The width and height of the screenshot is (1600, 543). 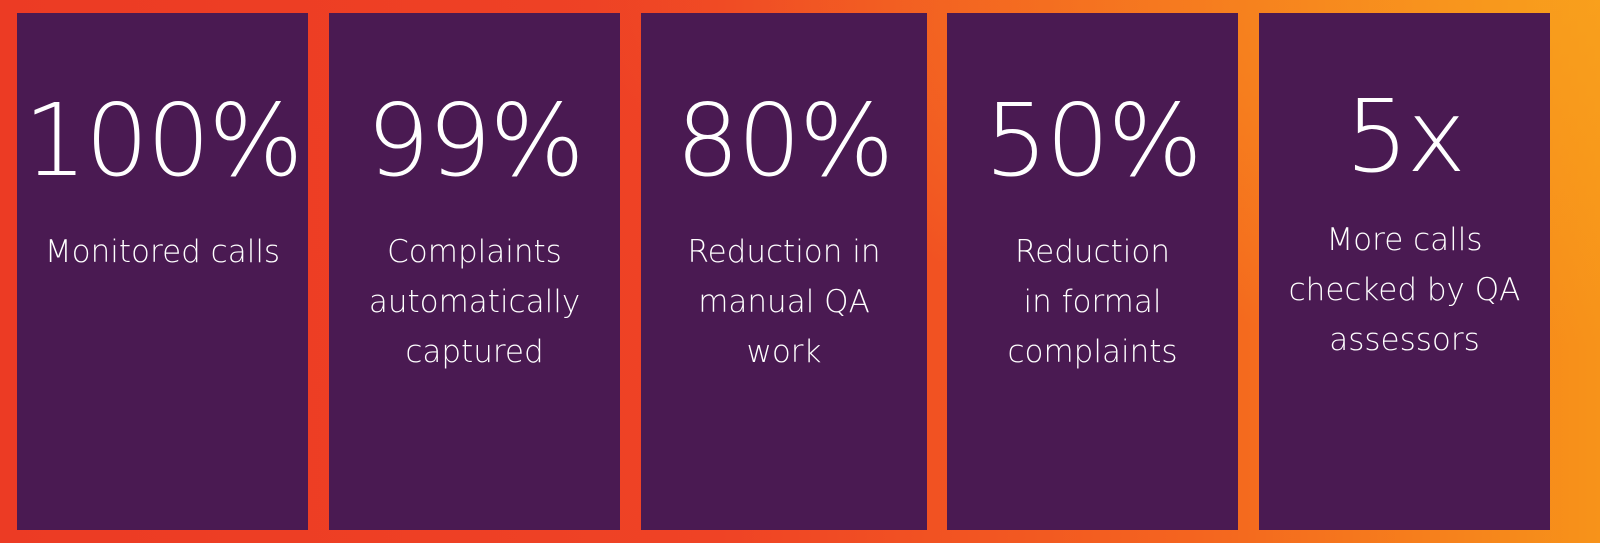 I want to click on stat-label: Reduction in formal complaints, so click(x=1092, y=302).